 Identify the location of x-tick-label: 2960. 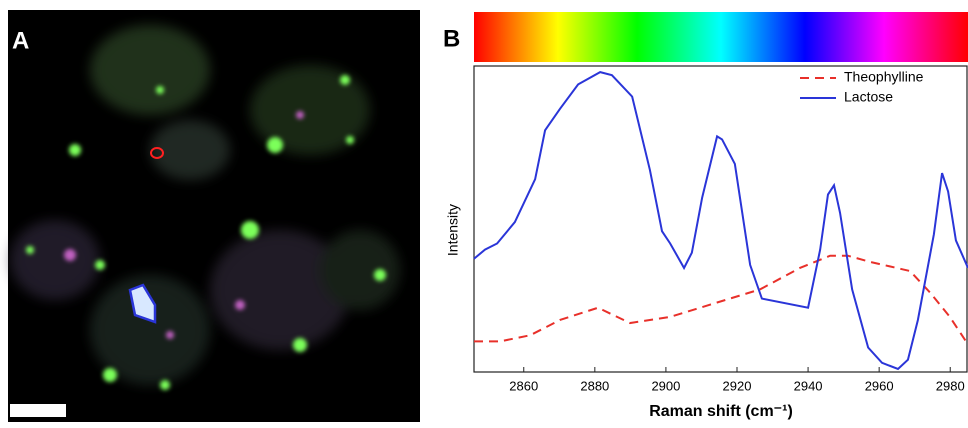
(879, 385).